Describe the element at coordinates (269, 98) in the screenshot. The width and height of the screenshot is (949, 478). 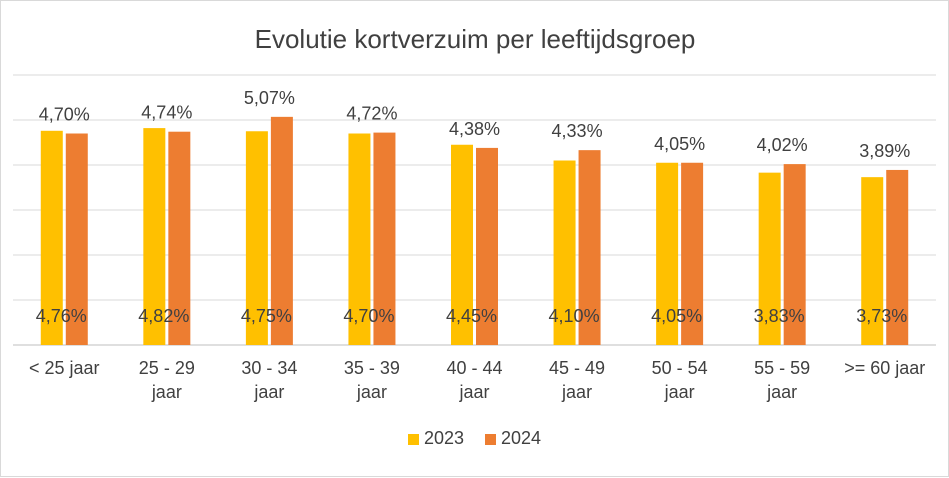
I see `data-label-2024: 5,07%` at that location.